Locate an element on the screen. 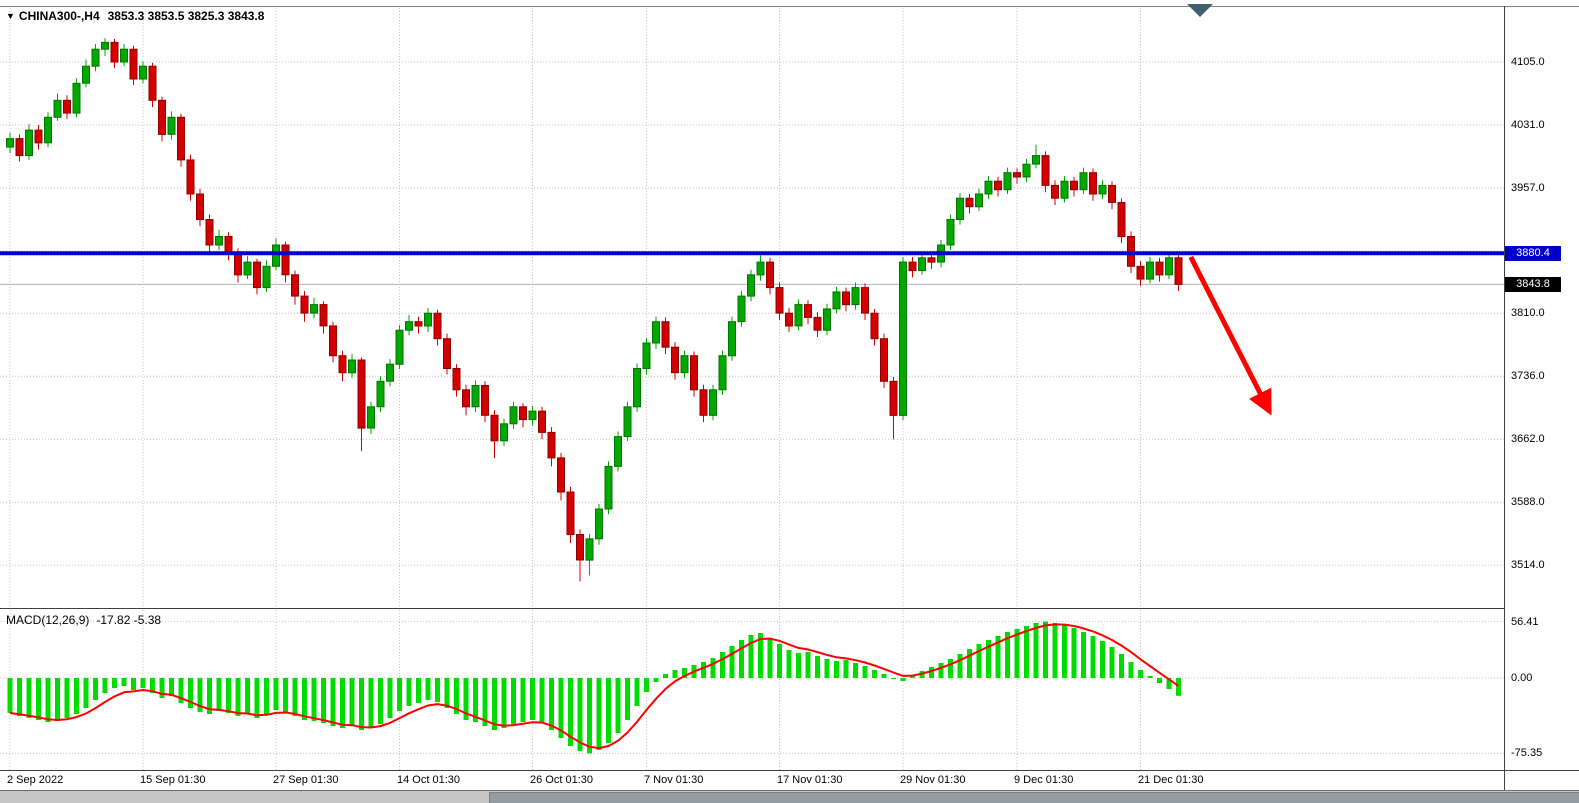 The width and height of the screenshot is (1579, 803). macd-signal-line is located at coordinates (594, 686).